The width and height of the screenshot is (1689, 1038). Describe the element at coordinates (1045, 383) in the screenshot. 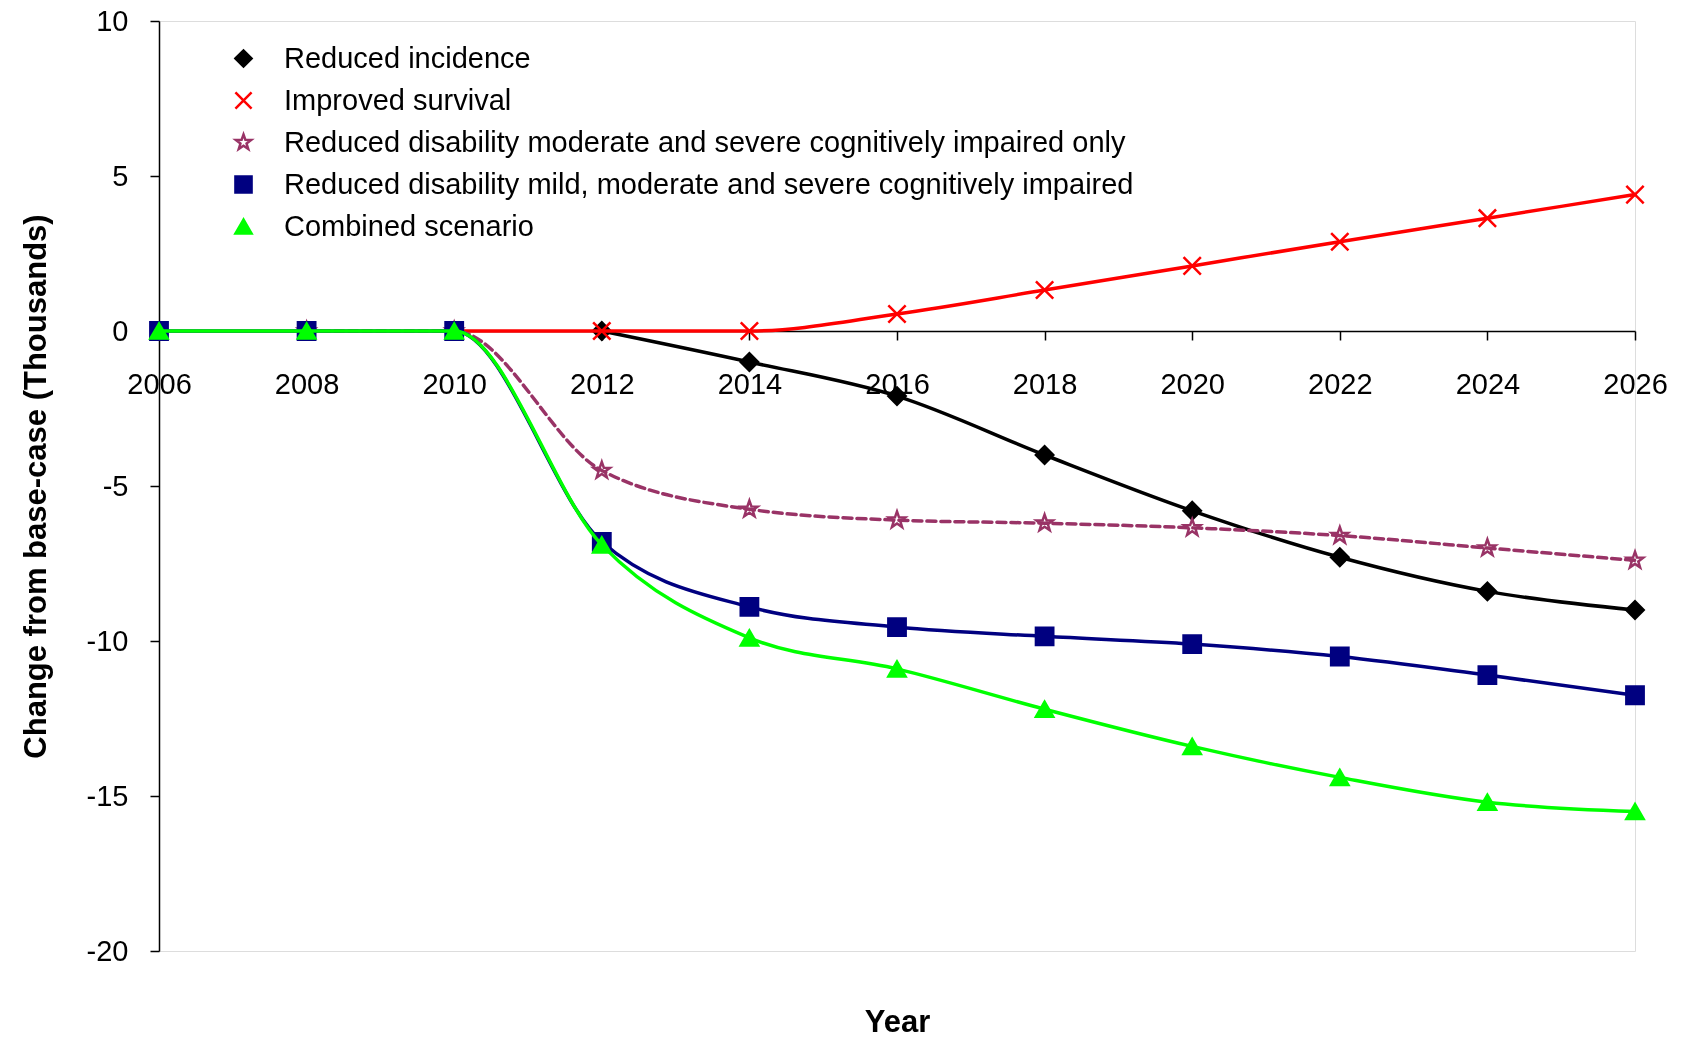

I see `x-tick-label: 2018` at that location.